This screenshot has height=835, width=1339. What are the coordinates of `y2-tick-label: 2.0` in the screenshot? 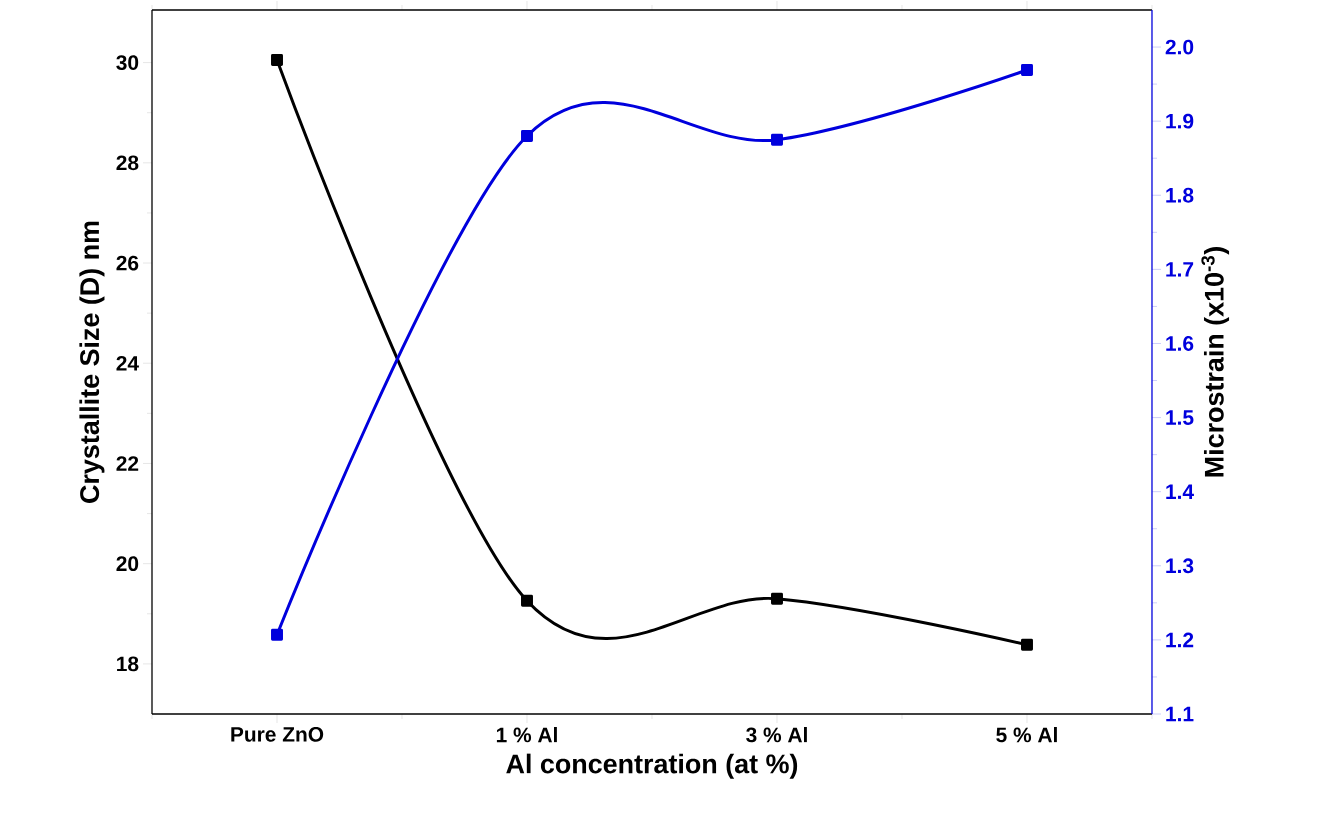 It's located at (1179, 47).